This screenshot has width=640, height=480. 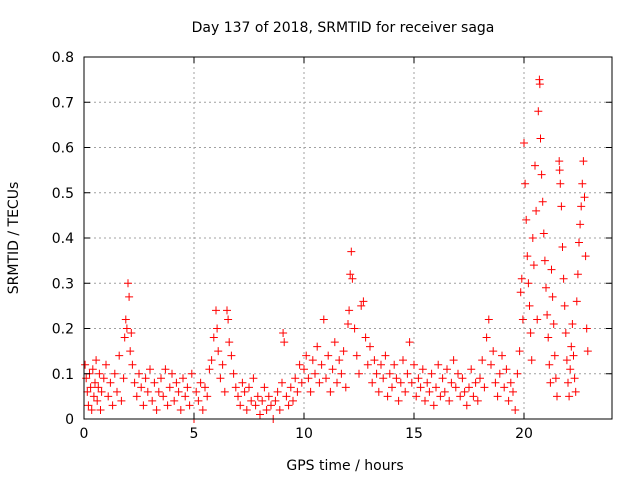 What do you see at coordinates (84, 434) in the screenshot?
I see `x-tick-label: 0` at bounding box center [84, 434].